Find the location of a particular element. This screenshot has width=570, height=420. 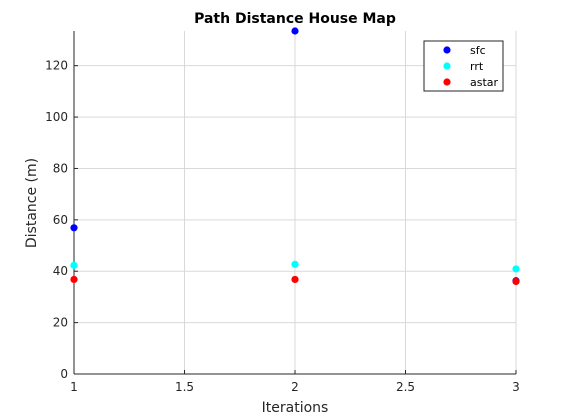

legend-marker-astar is located at coordinates (447, 82).